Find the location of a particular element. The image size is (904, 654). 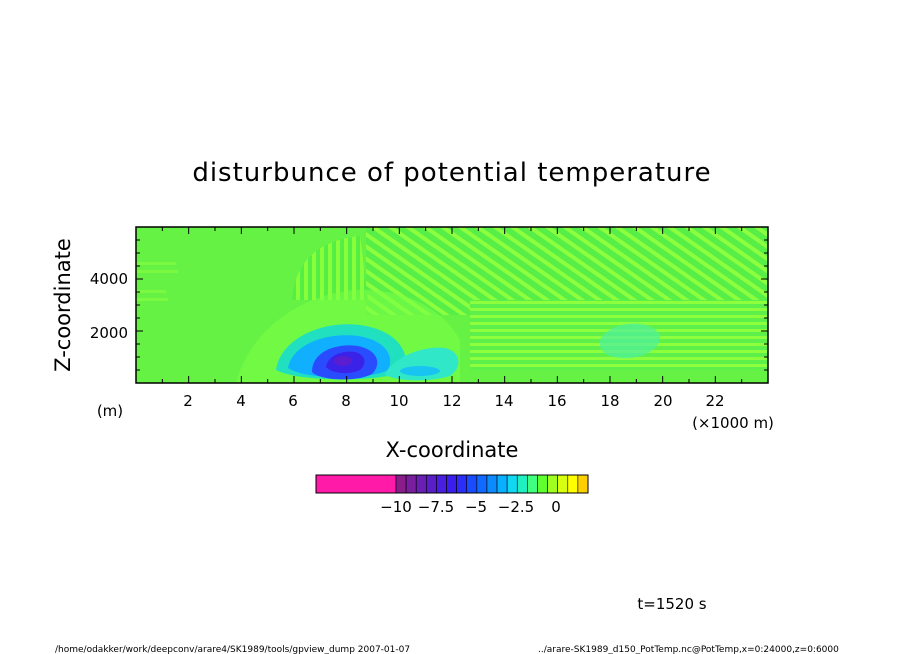

colorbar-tick-label: −7.5 is located at coordinates (436, 507).